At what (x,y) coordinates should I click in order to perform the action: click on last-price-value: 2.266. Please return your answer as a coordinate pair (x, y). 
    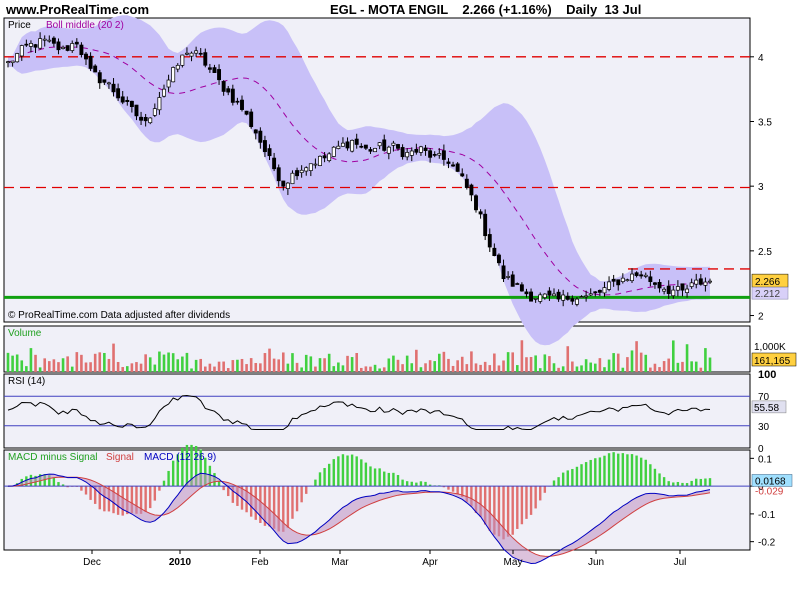
    Looking at the image, I should click on (767, 282).